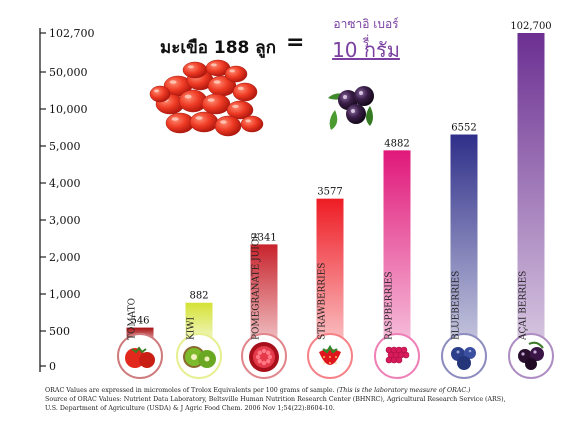 This screenshot has width=564, height=423. Describe the element at coordinates (140, 356) in the screenshot. I see `tomato-icon` at that location.